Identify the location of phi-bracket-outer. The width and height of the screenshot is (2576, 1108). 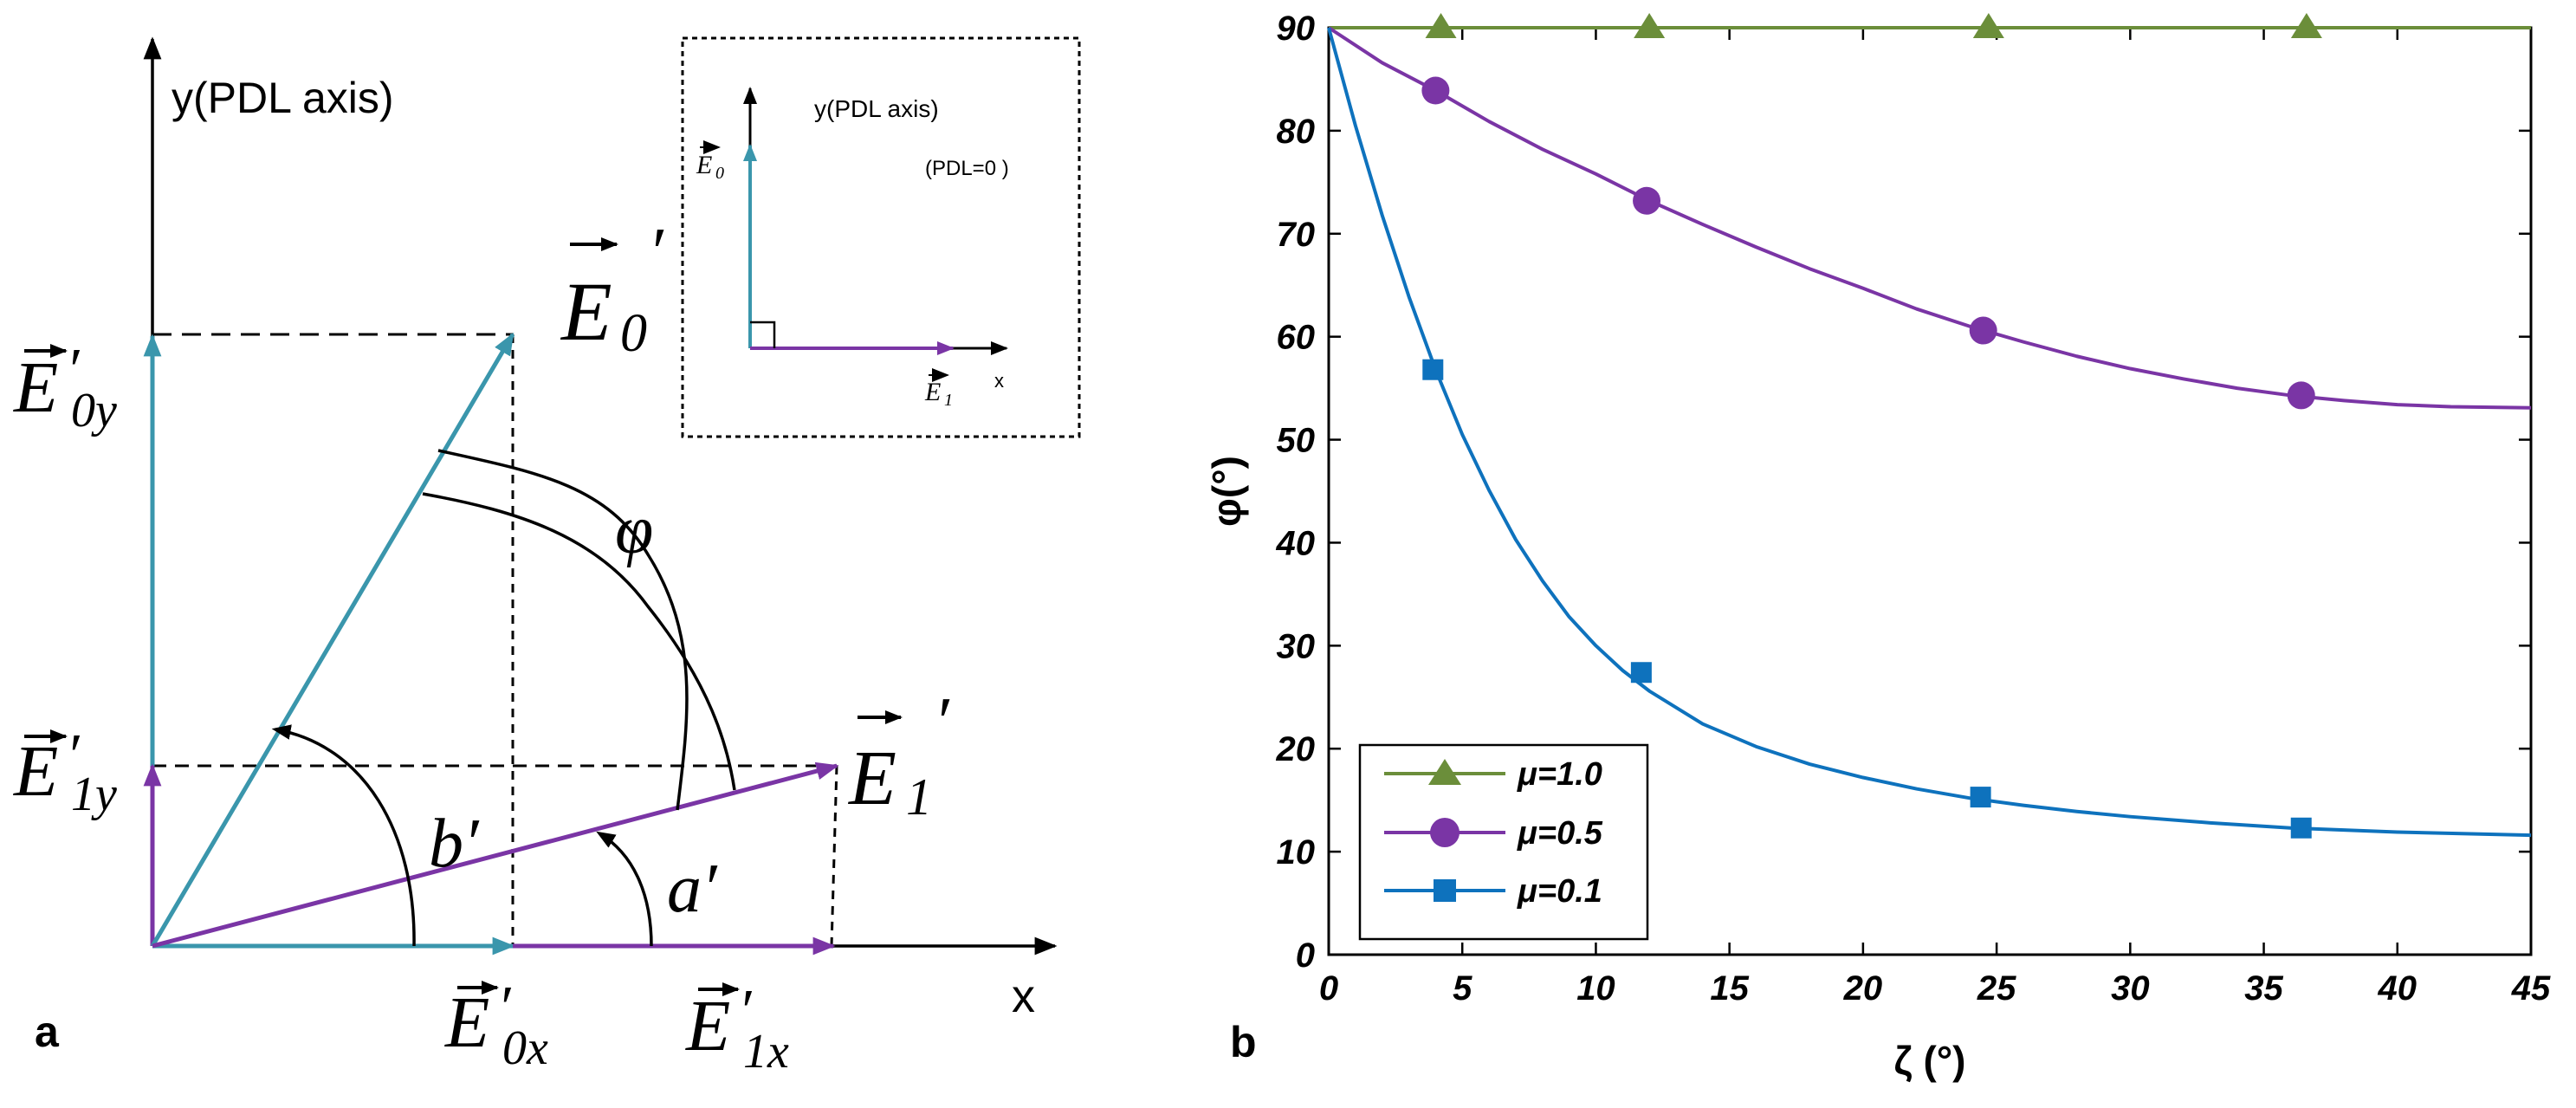
(579, 641).